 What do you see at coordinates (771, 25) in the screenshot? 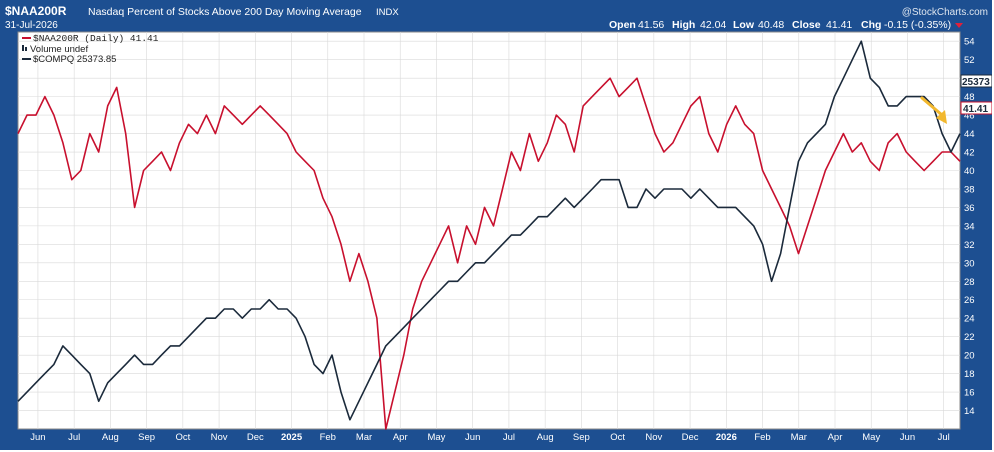
I see `low-value: 40.48` at bounding box center [771, 25].